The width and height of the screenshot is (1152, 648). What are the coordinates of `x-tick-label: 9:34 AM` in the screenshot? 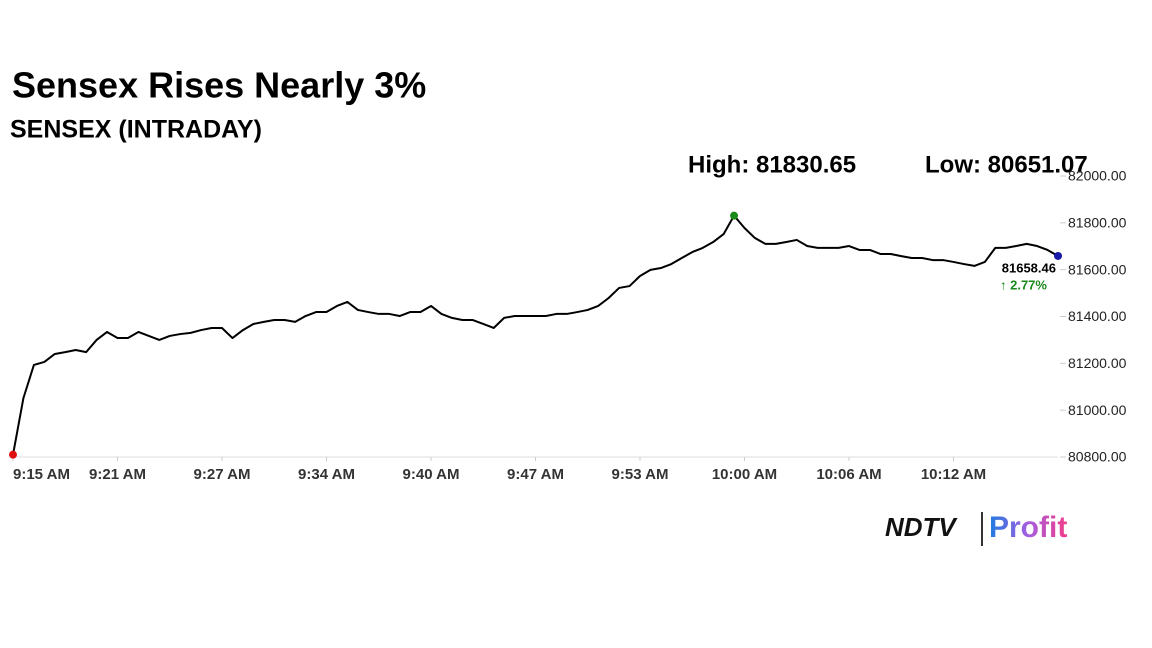 It's located at (326, 474).